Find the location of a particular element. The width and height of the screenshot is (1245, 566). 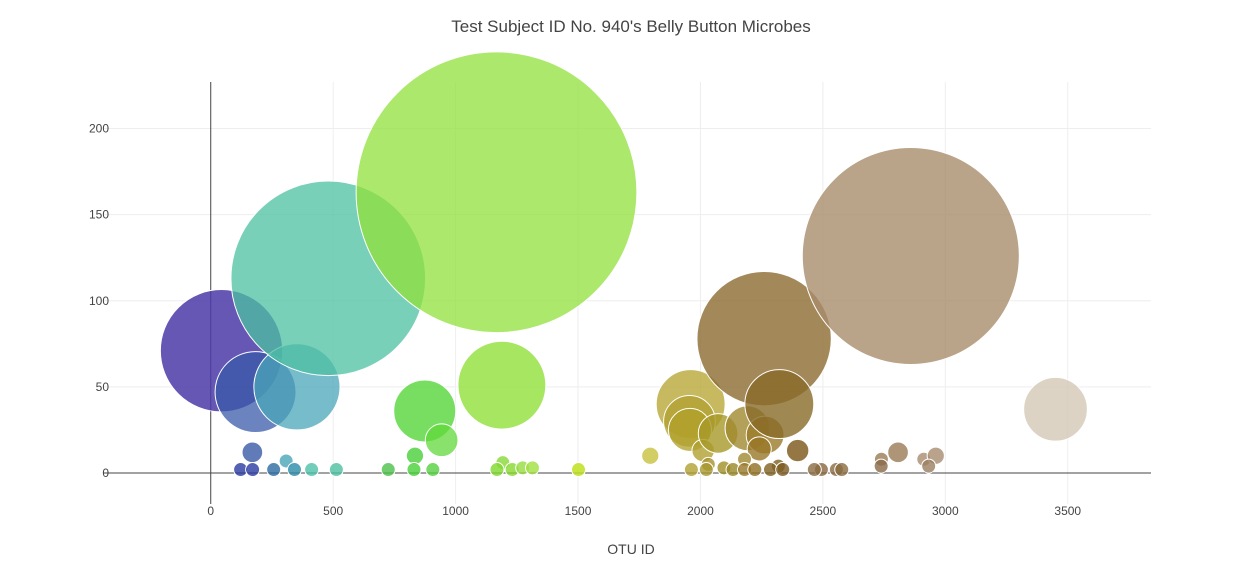

y-tick-label: 100 is located at coordinates (99, 301).